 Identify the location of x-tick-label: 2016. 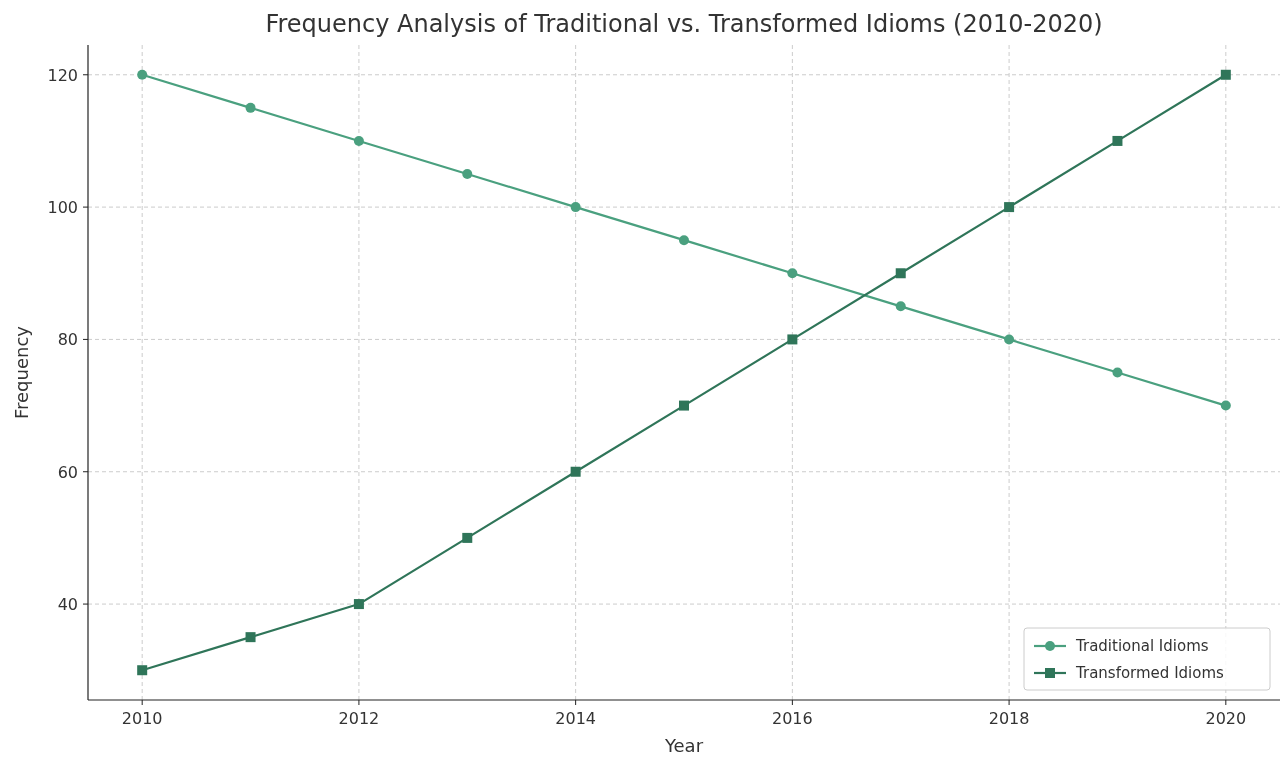
(792, 718).